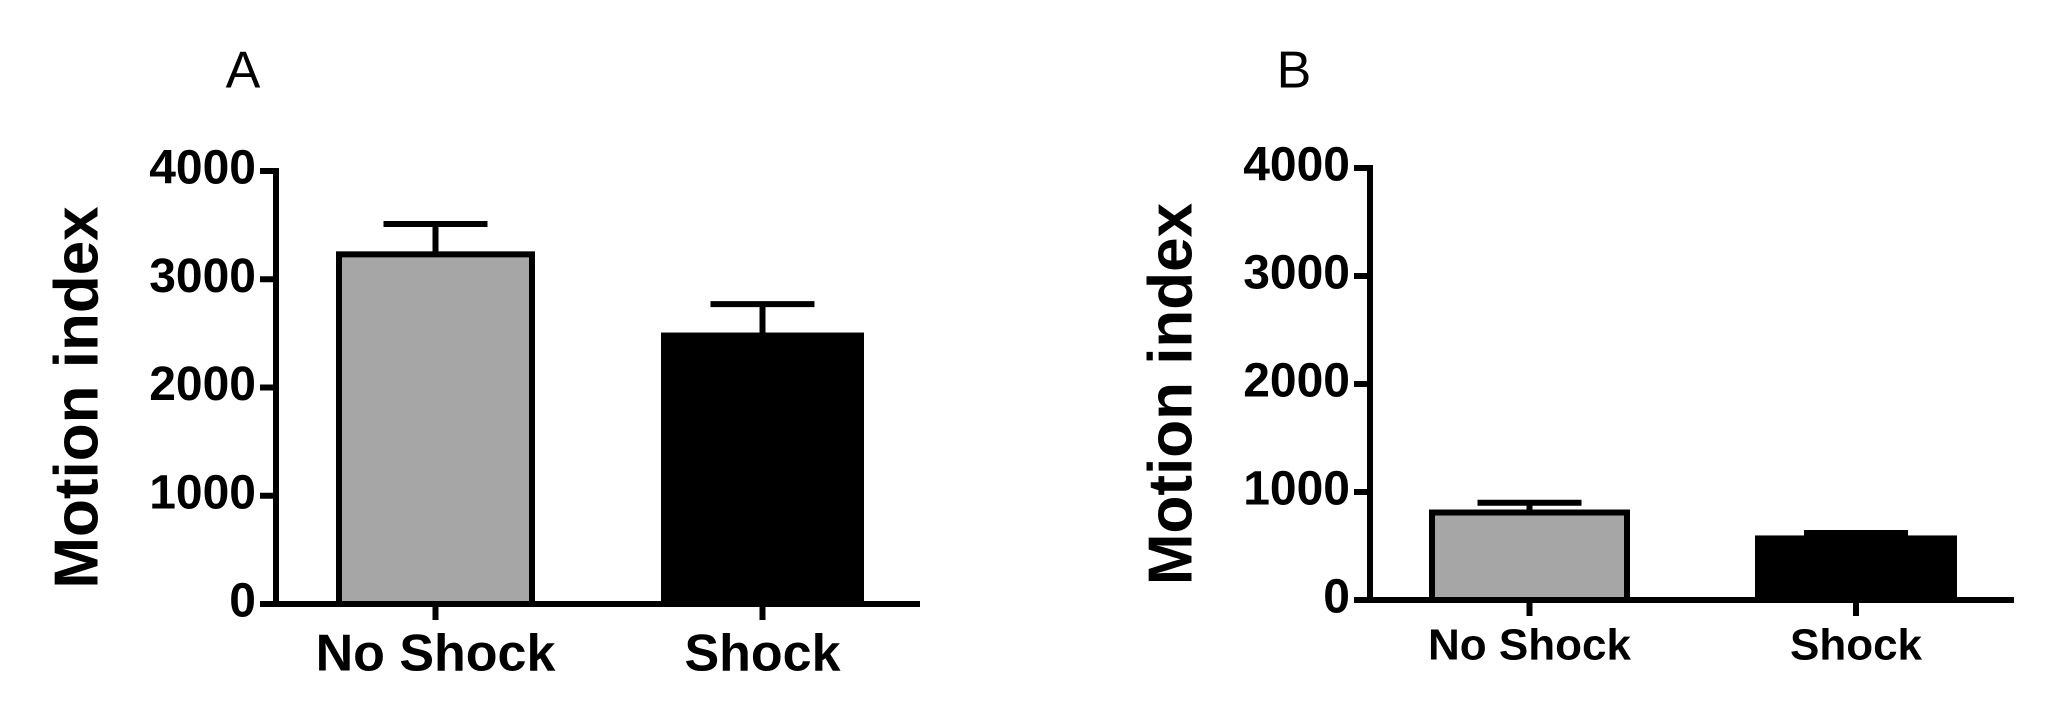 This screenshot has height=714, width=2061. I want to click on panel-label: B, so click(1294, 71).